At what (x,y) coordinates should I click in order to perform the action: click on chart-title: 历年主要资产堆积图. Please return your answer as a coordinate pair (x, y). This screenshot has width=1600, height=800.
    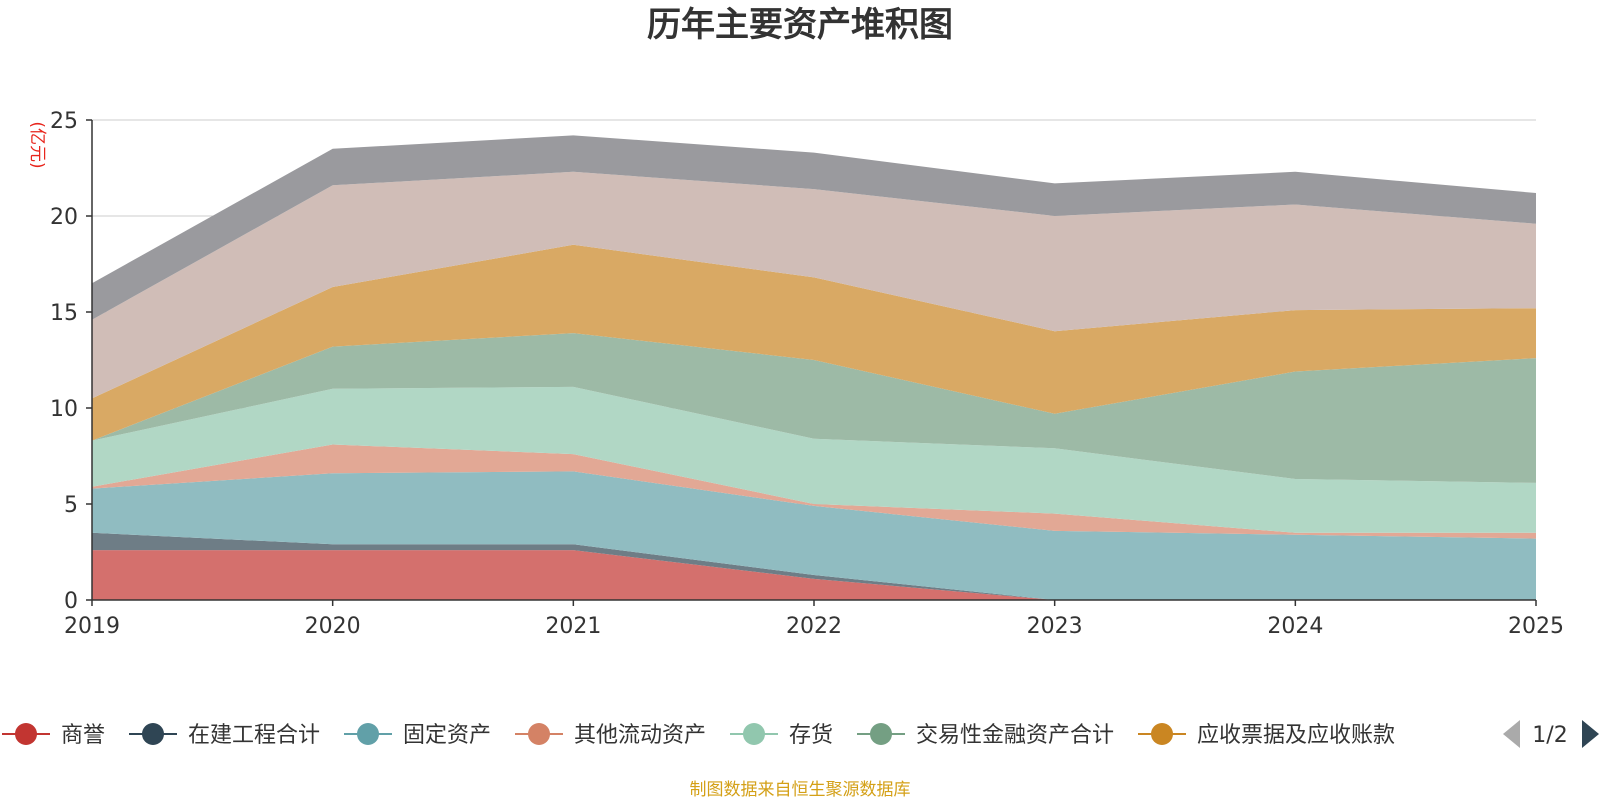
    Looking at the image, I should click on (800, 25).